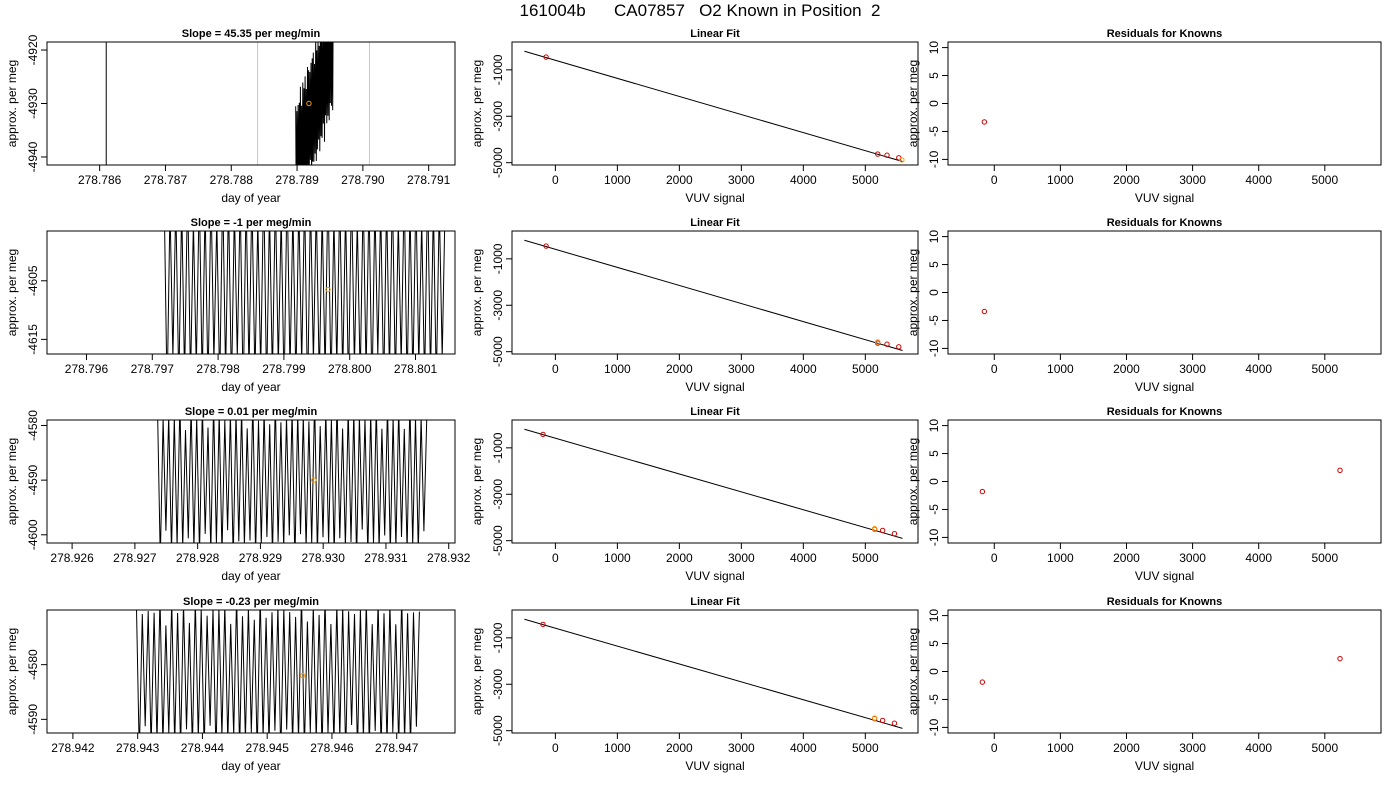 This screenshot has width=1400, height=800. What do you see at coordinates (700, 10) in the screenshot?
I see `figure-title: 161004b CA07857 O2 Known in Position 2` at bounding box center [700, 10].